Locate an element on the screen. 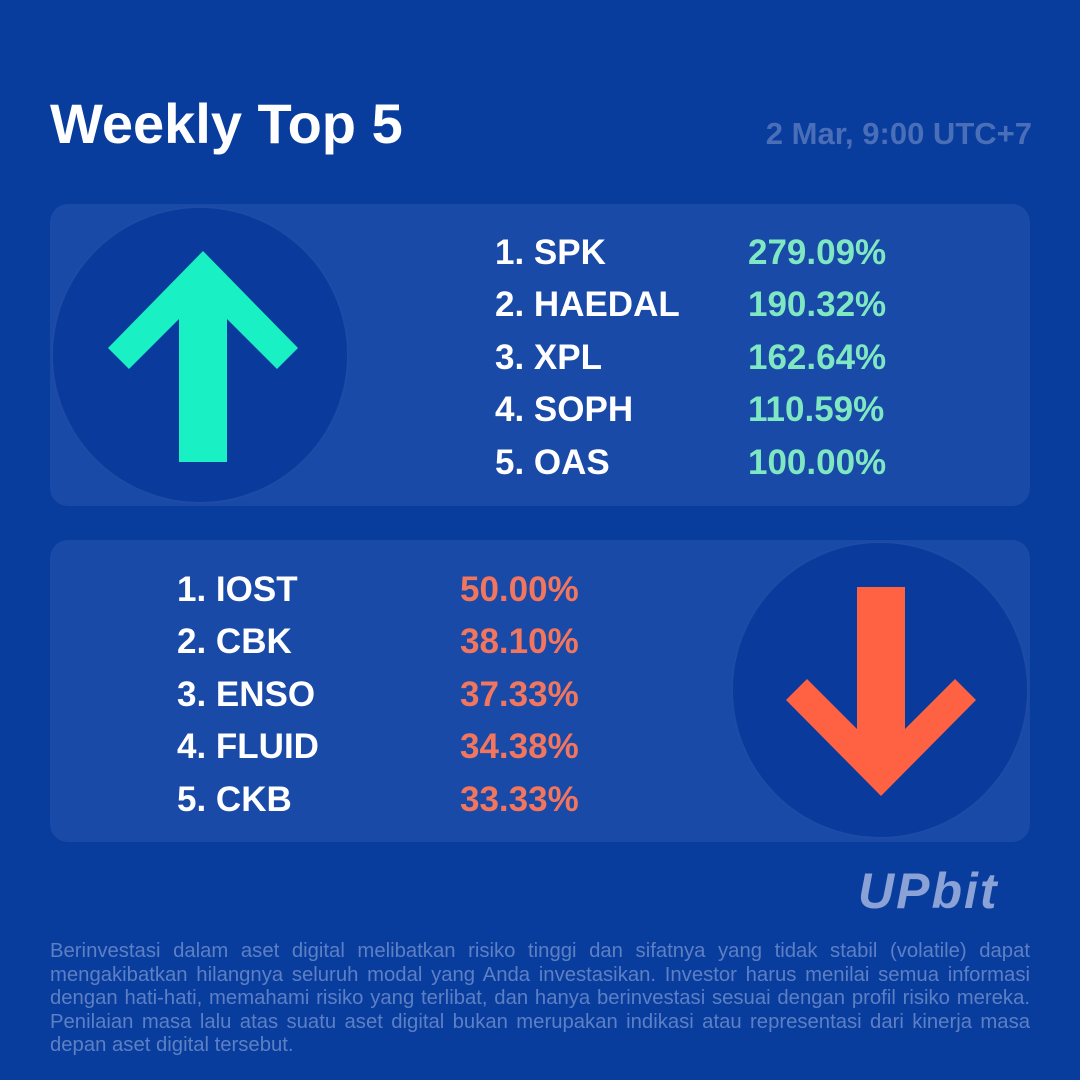 The width and height of the screenshot is (1080, 1080). list-item: 4. FLUID 34.38% is located at coordinates (378, 747).